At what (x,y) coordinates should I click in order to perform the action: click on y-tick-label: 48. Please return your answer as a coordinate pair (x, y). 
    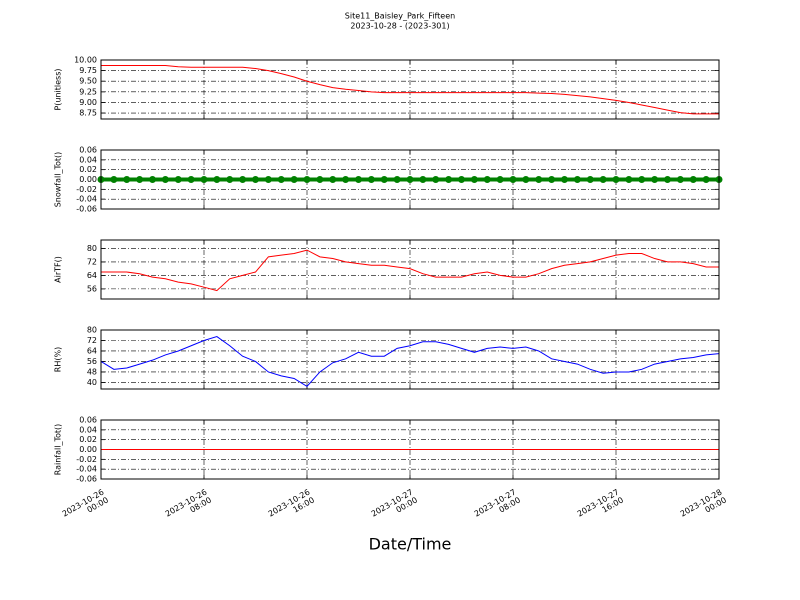
    Looking at the image, I should click on (92, 371).